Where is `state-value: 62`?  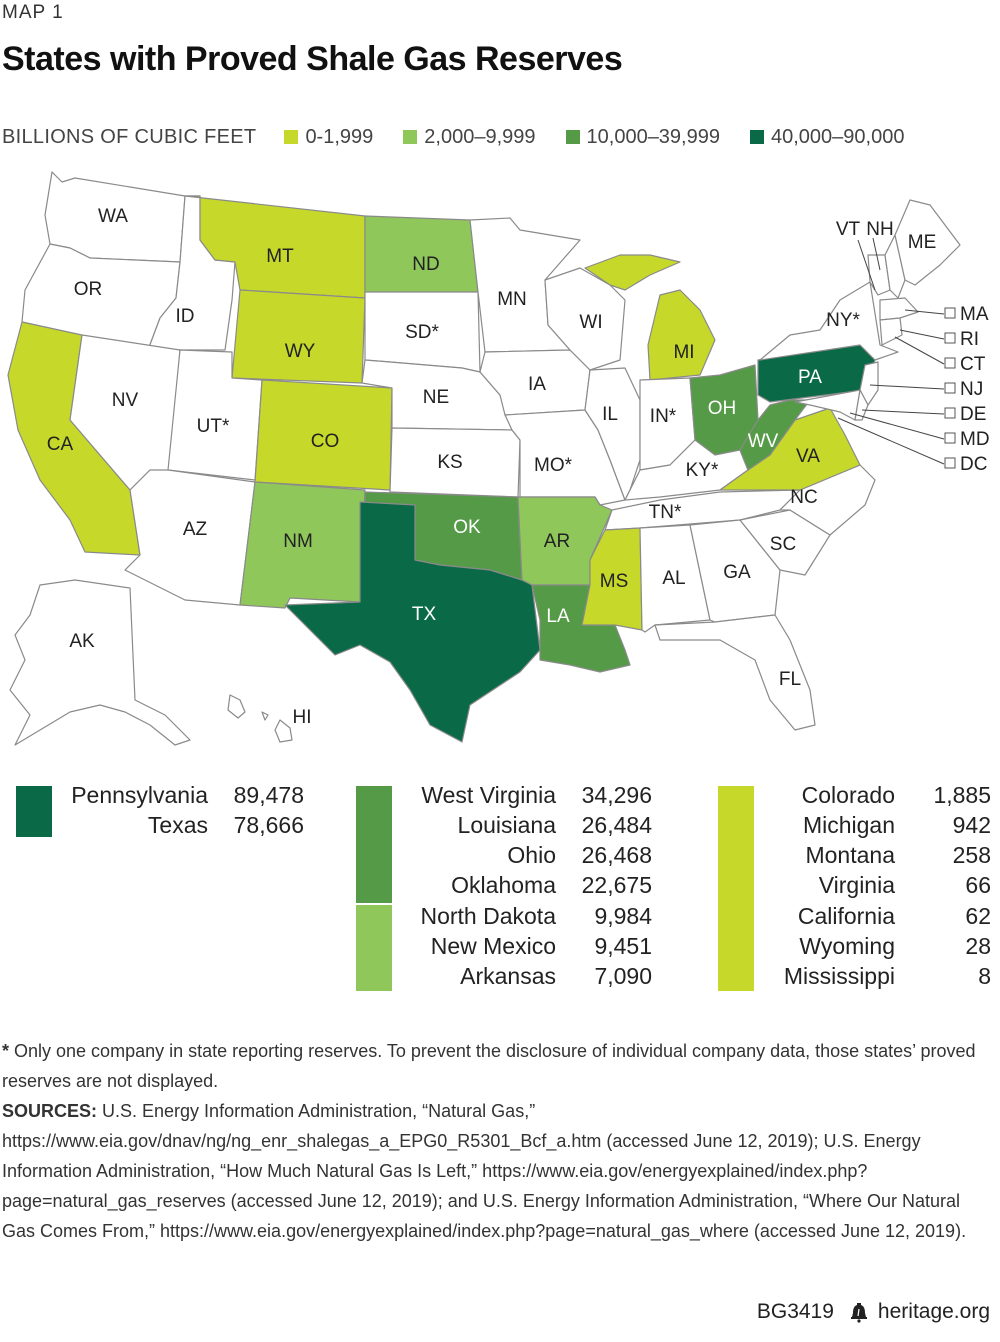
state-value: 62 is located at coordinates (978, 916).